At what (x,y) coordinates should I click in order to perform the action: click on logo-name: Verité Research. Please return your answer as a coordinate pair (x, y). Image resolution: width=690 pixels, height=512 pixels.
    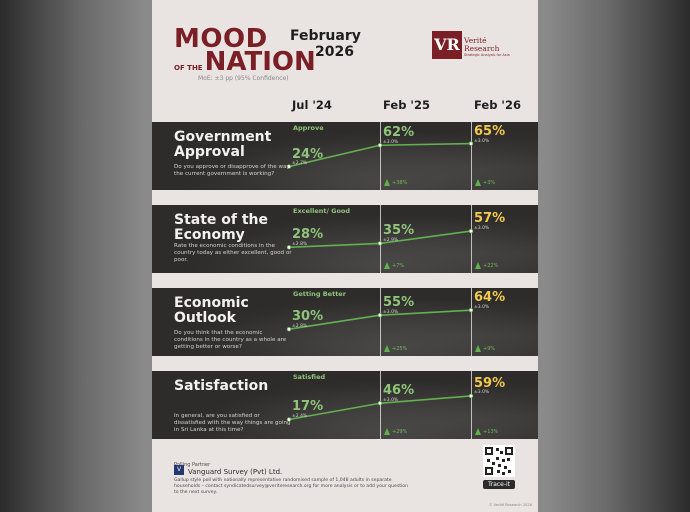
    Looking at the image, I should click on (481, 45).